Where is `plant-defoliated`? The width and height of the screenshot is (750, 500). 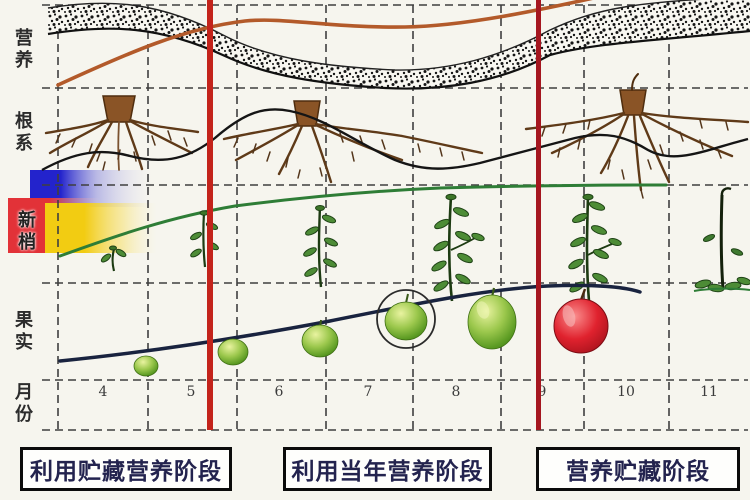
plant-defoliated is located at coordinates (721, 240).